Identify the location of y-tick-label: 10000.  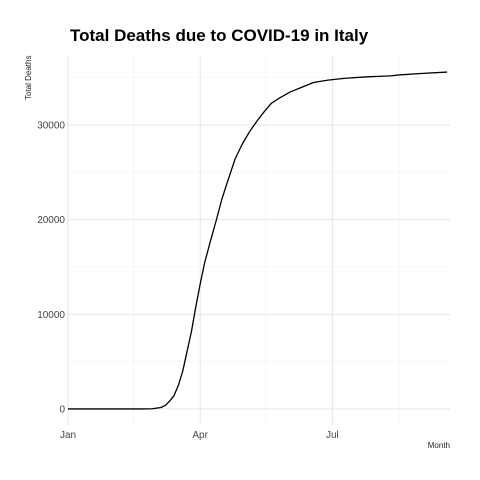
(51, 315).